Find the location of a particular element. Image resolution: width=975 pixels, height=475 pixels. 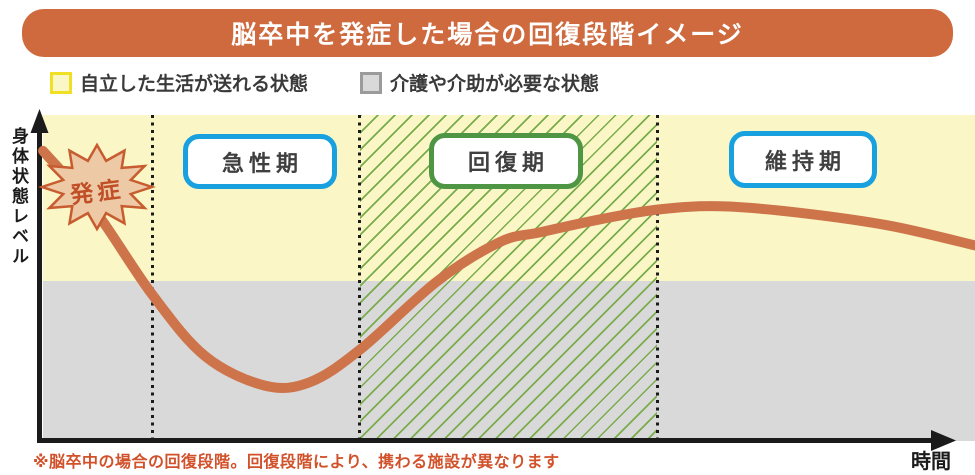

page-title: 脳卒中を発症した場合の回復段階イメージ is located at coordinates (487, 35).